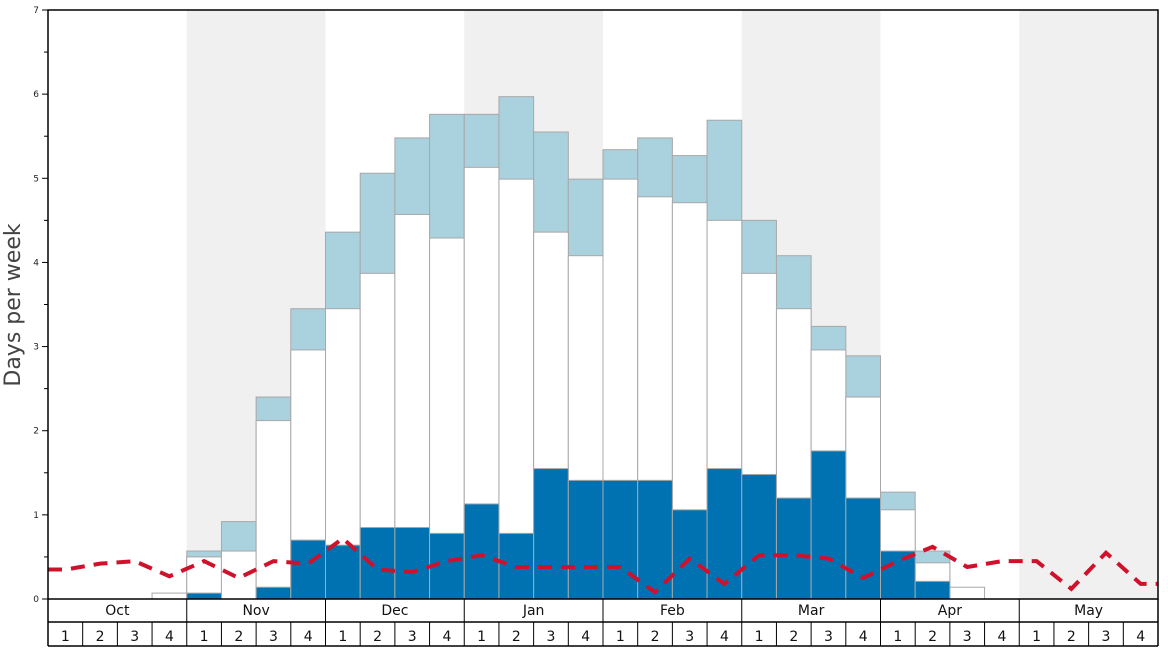 The image size is (1168, 648). Describe the element at coordinates (672, 611) in the screenshot. I see `month-label-feb: Feb` at that location.